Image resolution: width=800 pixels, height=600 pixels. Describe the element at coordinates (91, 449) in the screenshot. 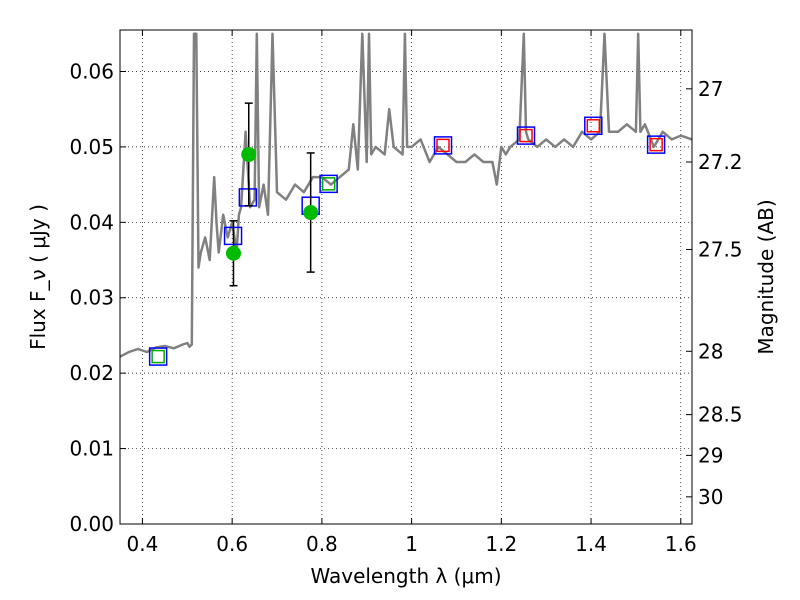

I see `y-tick-label: 0.01` at that location.